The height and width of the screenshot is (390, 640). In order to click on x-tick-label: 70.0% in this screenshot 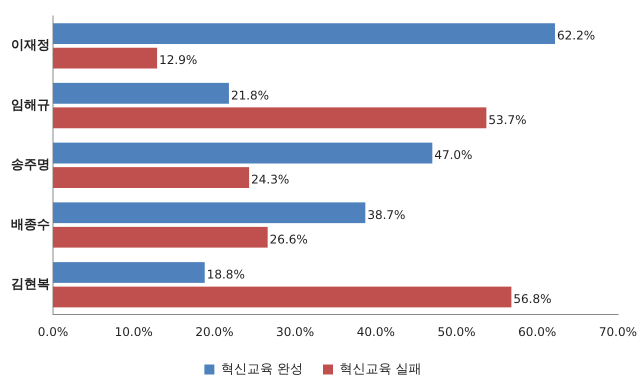, I will do `click(617, 331)`.